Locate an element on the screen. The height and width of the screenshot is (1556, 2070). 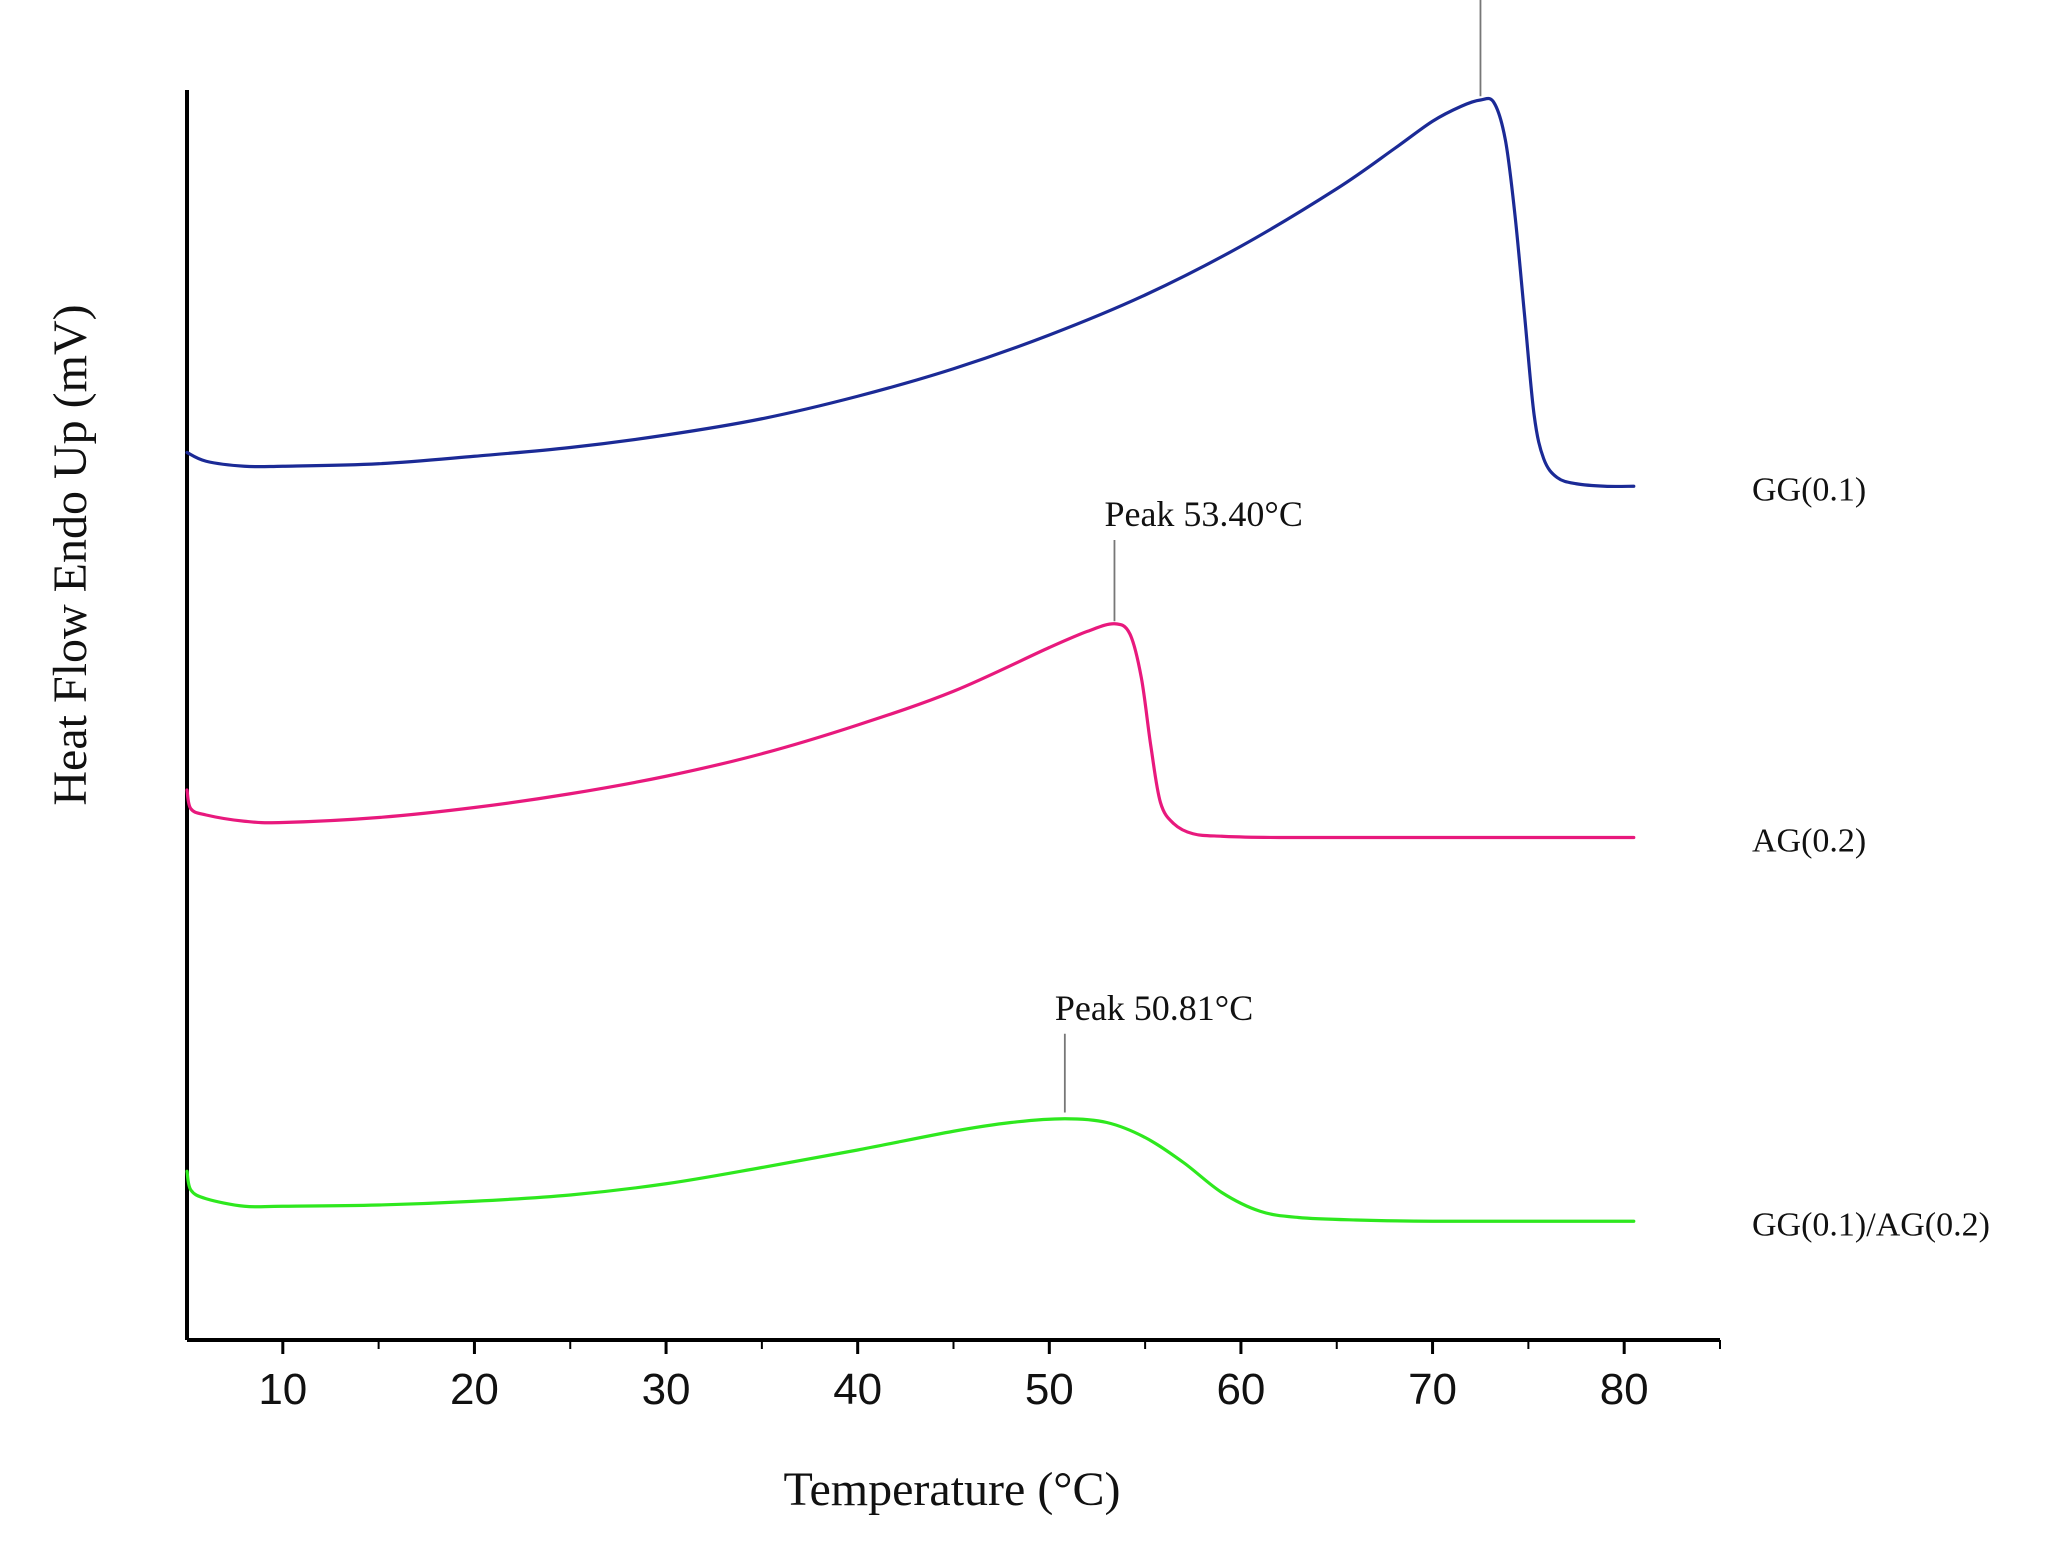
legend: GG(0.1) AG(0.2) GG(0.1)/AG(0.2) is located at coordinates (1871, 857).